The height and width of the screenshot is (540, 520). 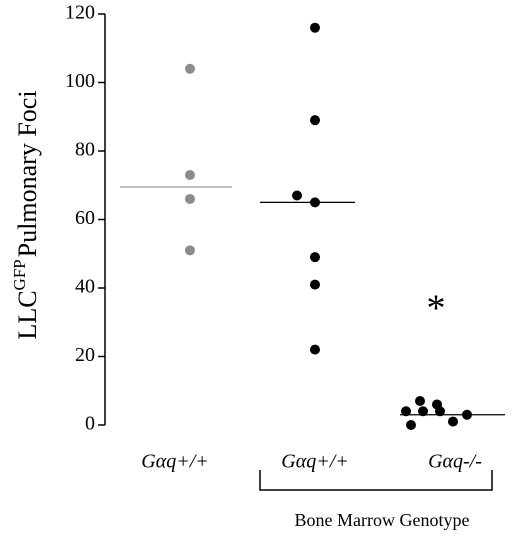 What do you see at coordinates (85, 287) in the screenshot?
I see `y-tick-label: 40` at bounding box center [85, 287].